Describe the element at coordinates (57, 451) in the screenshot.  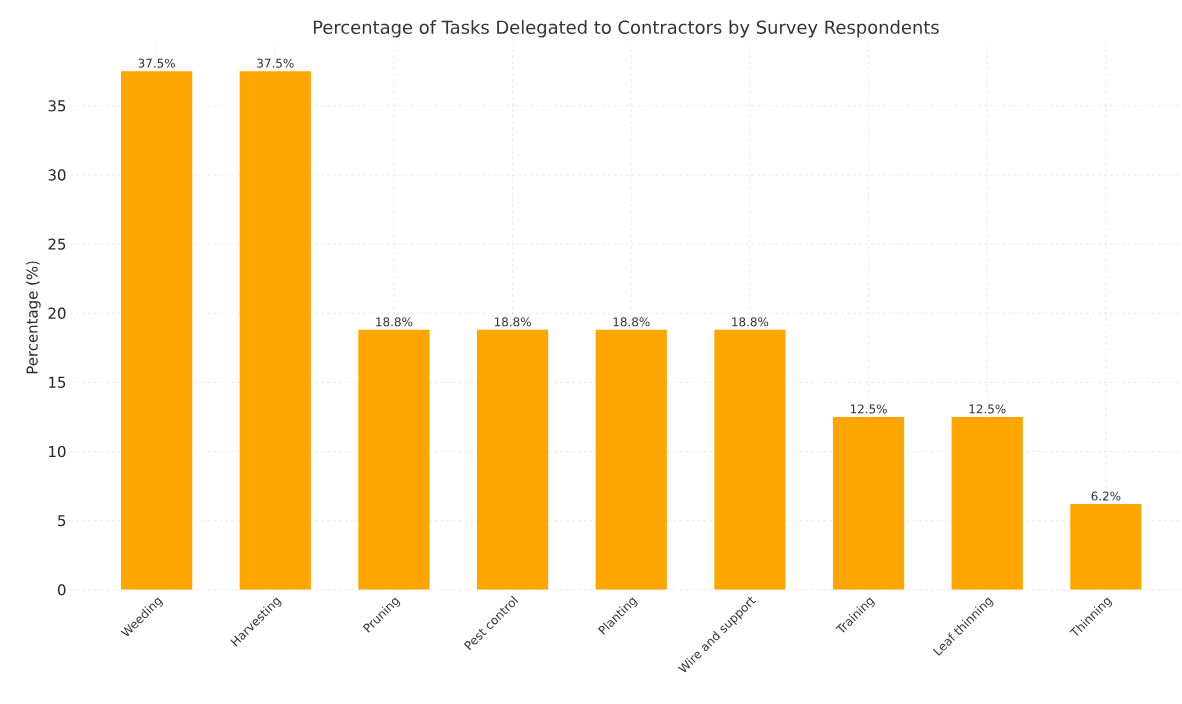
I see `y-tick-label: 10` at that location.